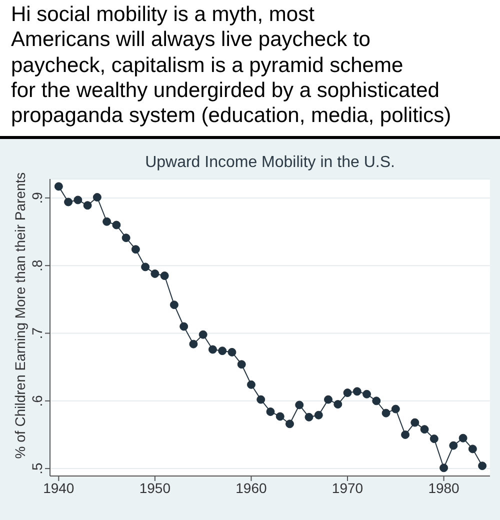 The height and width of the screenshot is (520, 500). What do you see at coordinates (37, 333) in the screenshot?
I see `y-tick-label: .7` at bounding box center [37, 333].